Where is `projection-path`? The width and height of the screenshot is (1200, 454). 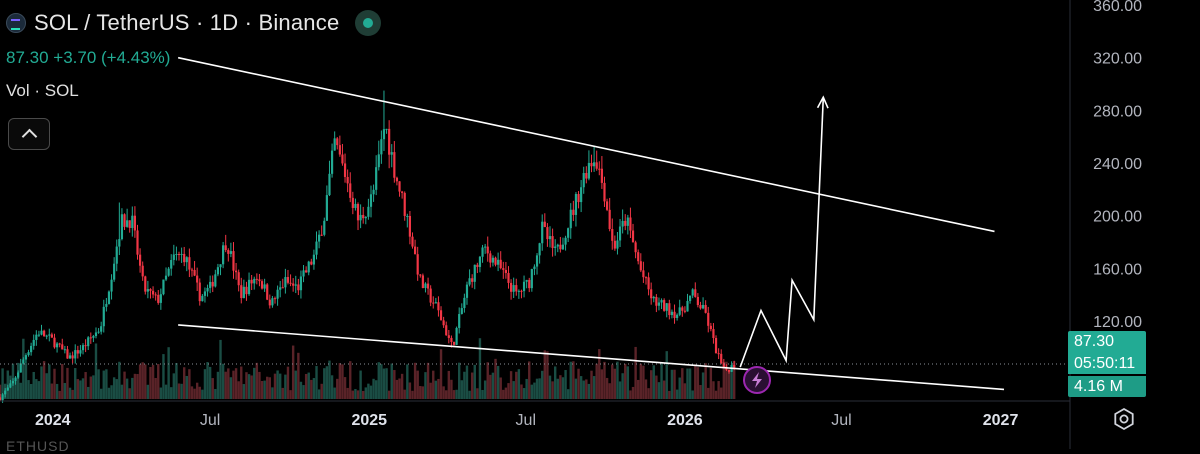 projection-path is located at coordinates (782, 232).